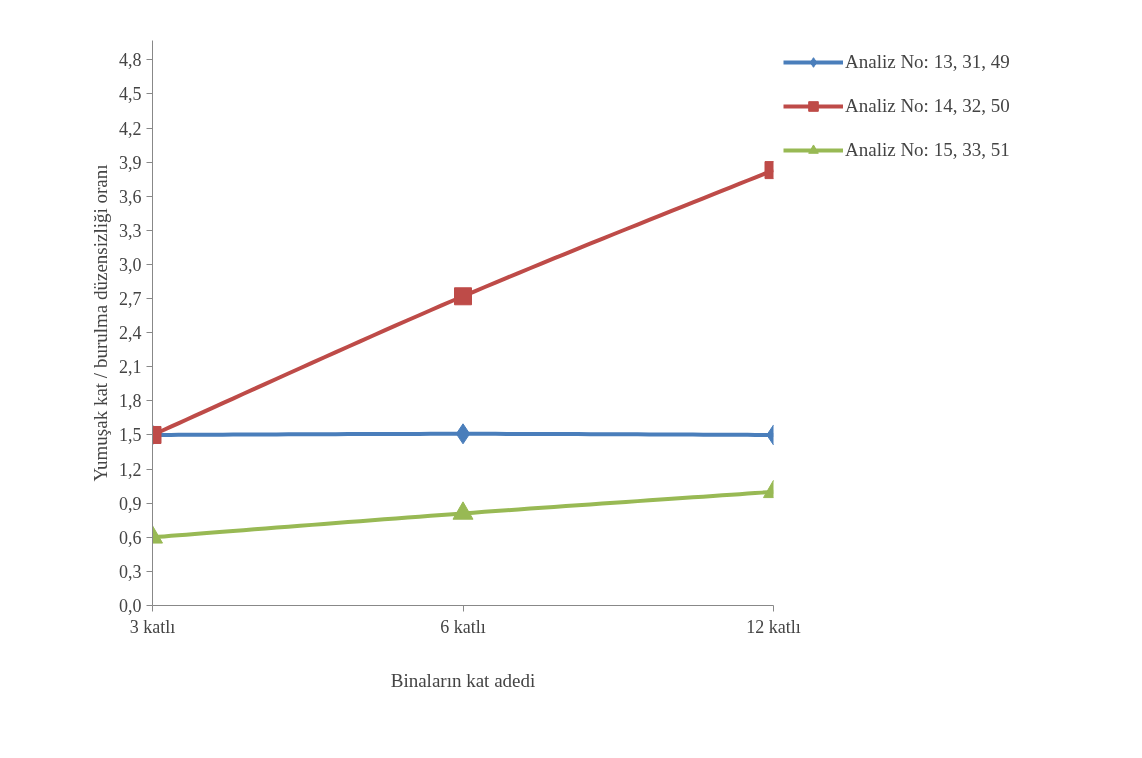  What do you see at coordinates (130, 503) in the screenshot?
I see `y-tick-label: 0,9` at bounding box center [130, 503].